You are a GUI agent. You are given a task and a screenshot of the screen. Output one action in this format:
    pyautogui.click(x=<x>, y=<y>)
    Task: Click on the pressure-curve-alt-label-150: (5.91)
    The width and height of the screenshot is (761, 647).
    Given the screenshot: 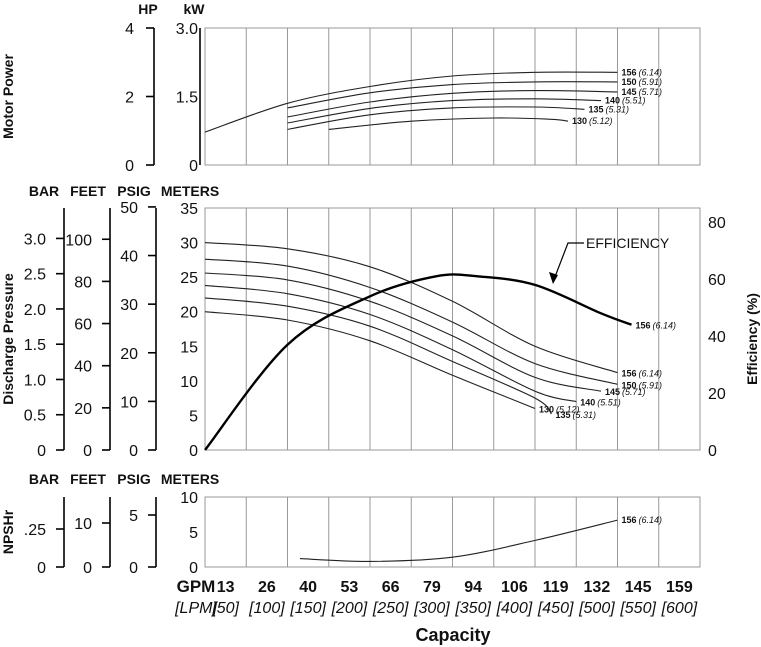 What is the action you would take?
    pyautogui.click(x=651, y=385)
    